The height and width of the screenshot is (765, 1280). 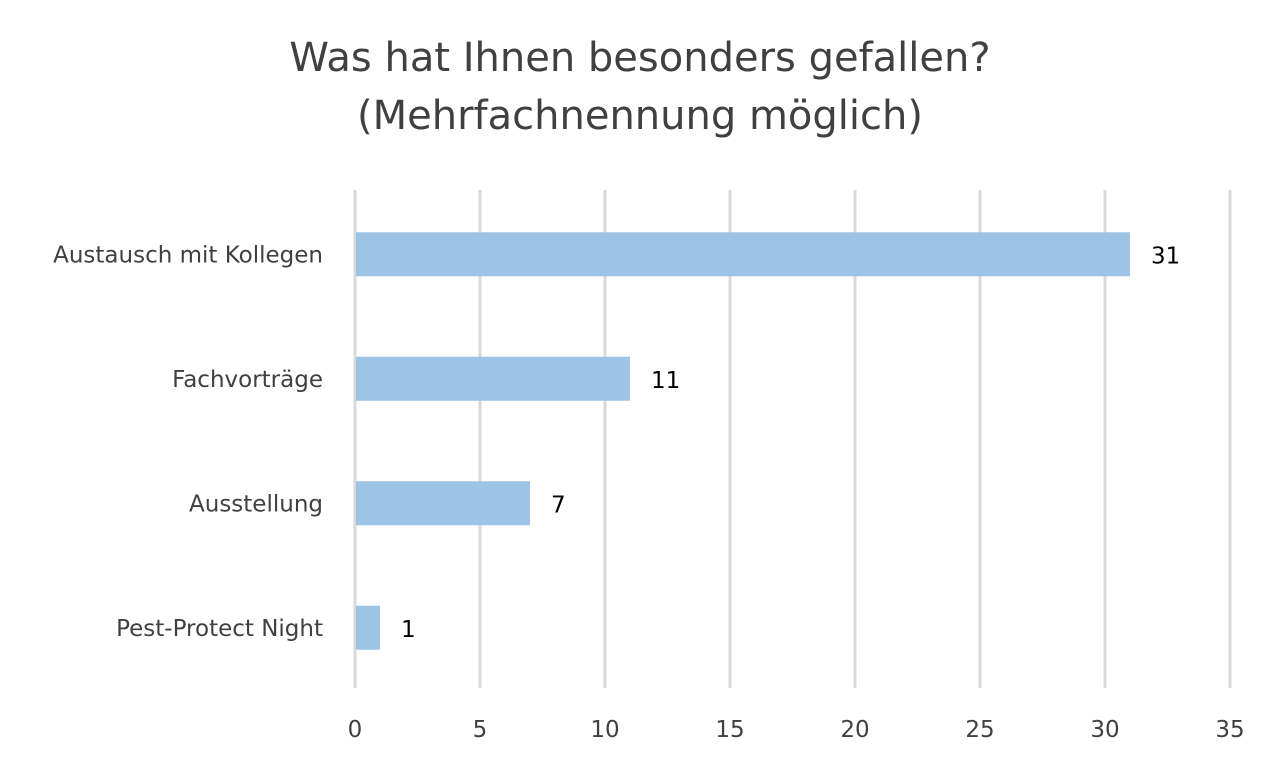 I want to click on category-label: Ausstellung, so click(x=256, y=504).